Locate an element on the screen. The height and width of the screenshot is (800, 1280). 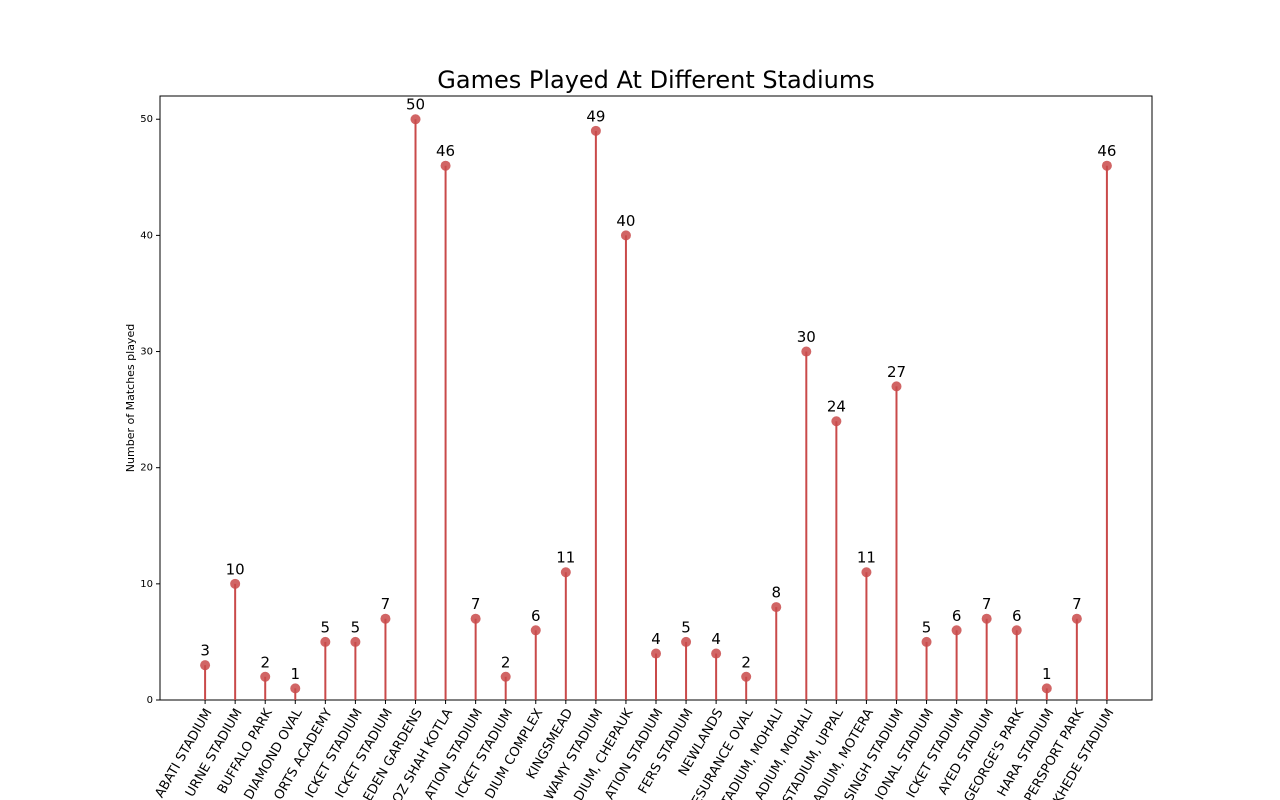
y-tick-label: 0 is located at coordinates (150, 700).